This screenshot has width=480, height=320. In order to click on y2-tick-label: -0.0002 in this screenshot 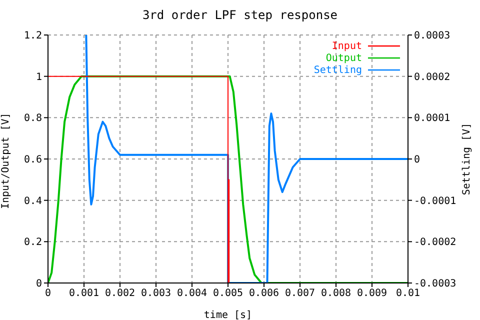, I will do `click(435, 242)`.